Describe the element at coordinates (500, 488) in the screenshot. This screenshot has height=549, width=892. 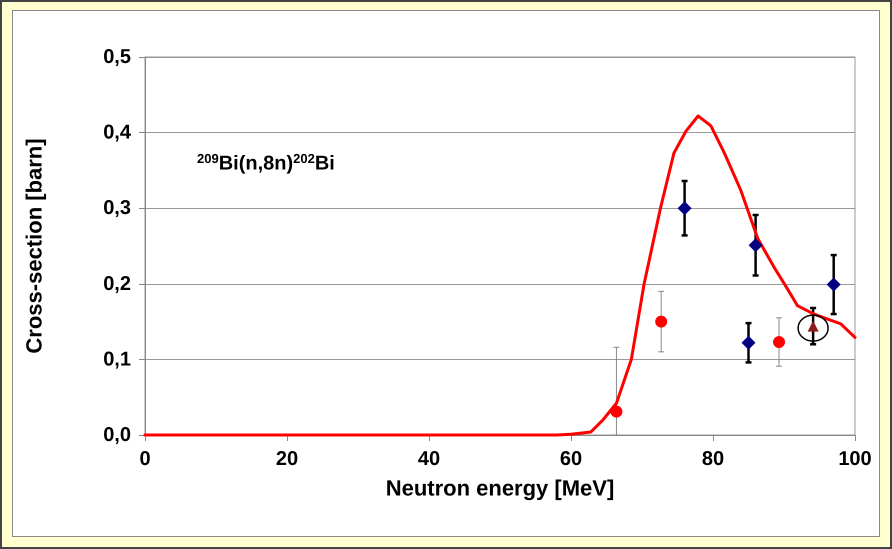
I see `x-axis-title: Neutron energy [MeV]` at that location.